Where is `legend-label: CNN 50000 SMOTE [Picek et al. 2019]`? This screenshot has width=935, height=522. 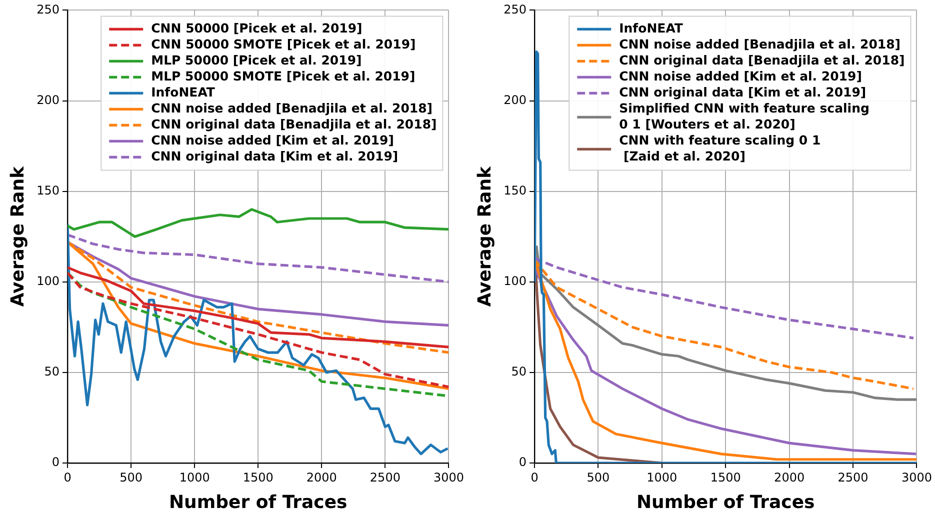 legend-label: CNN 50000 SMOTE [Picek et al. 2019] is located at coordinates (283, 44).